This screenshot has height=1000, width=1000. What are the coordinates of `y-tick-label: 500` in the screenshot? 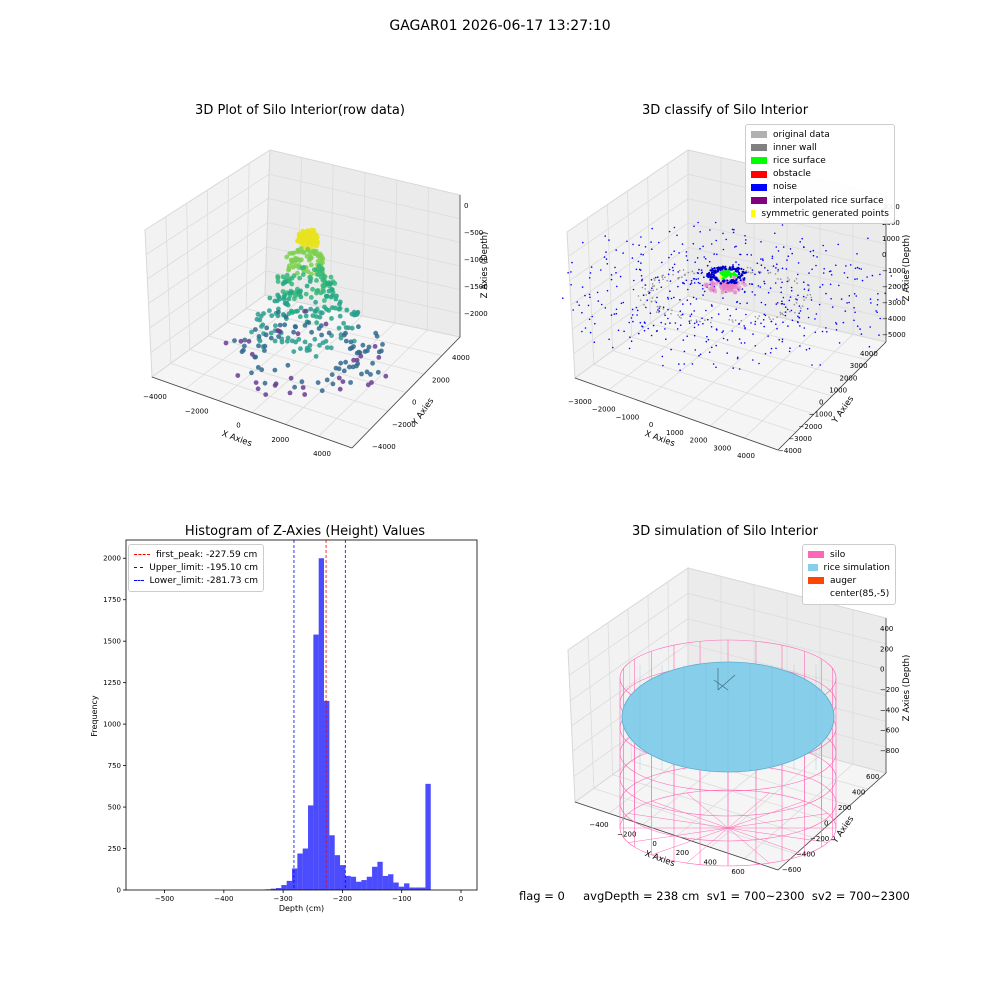 It's located at (114, 808).